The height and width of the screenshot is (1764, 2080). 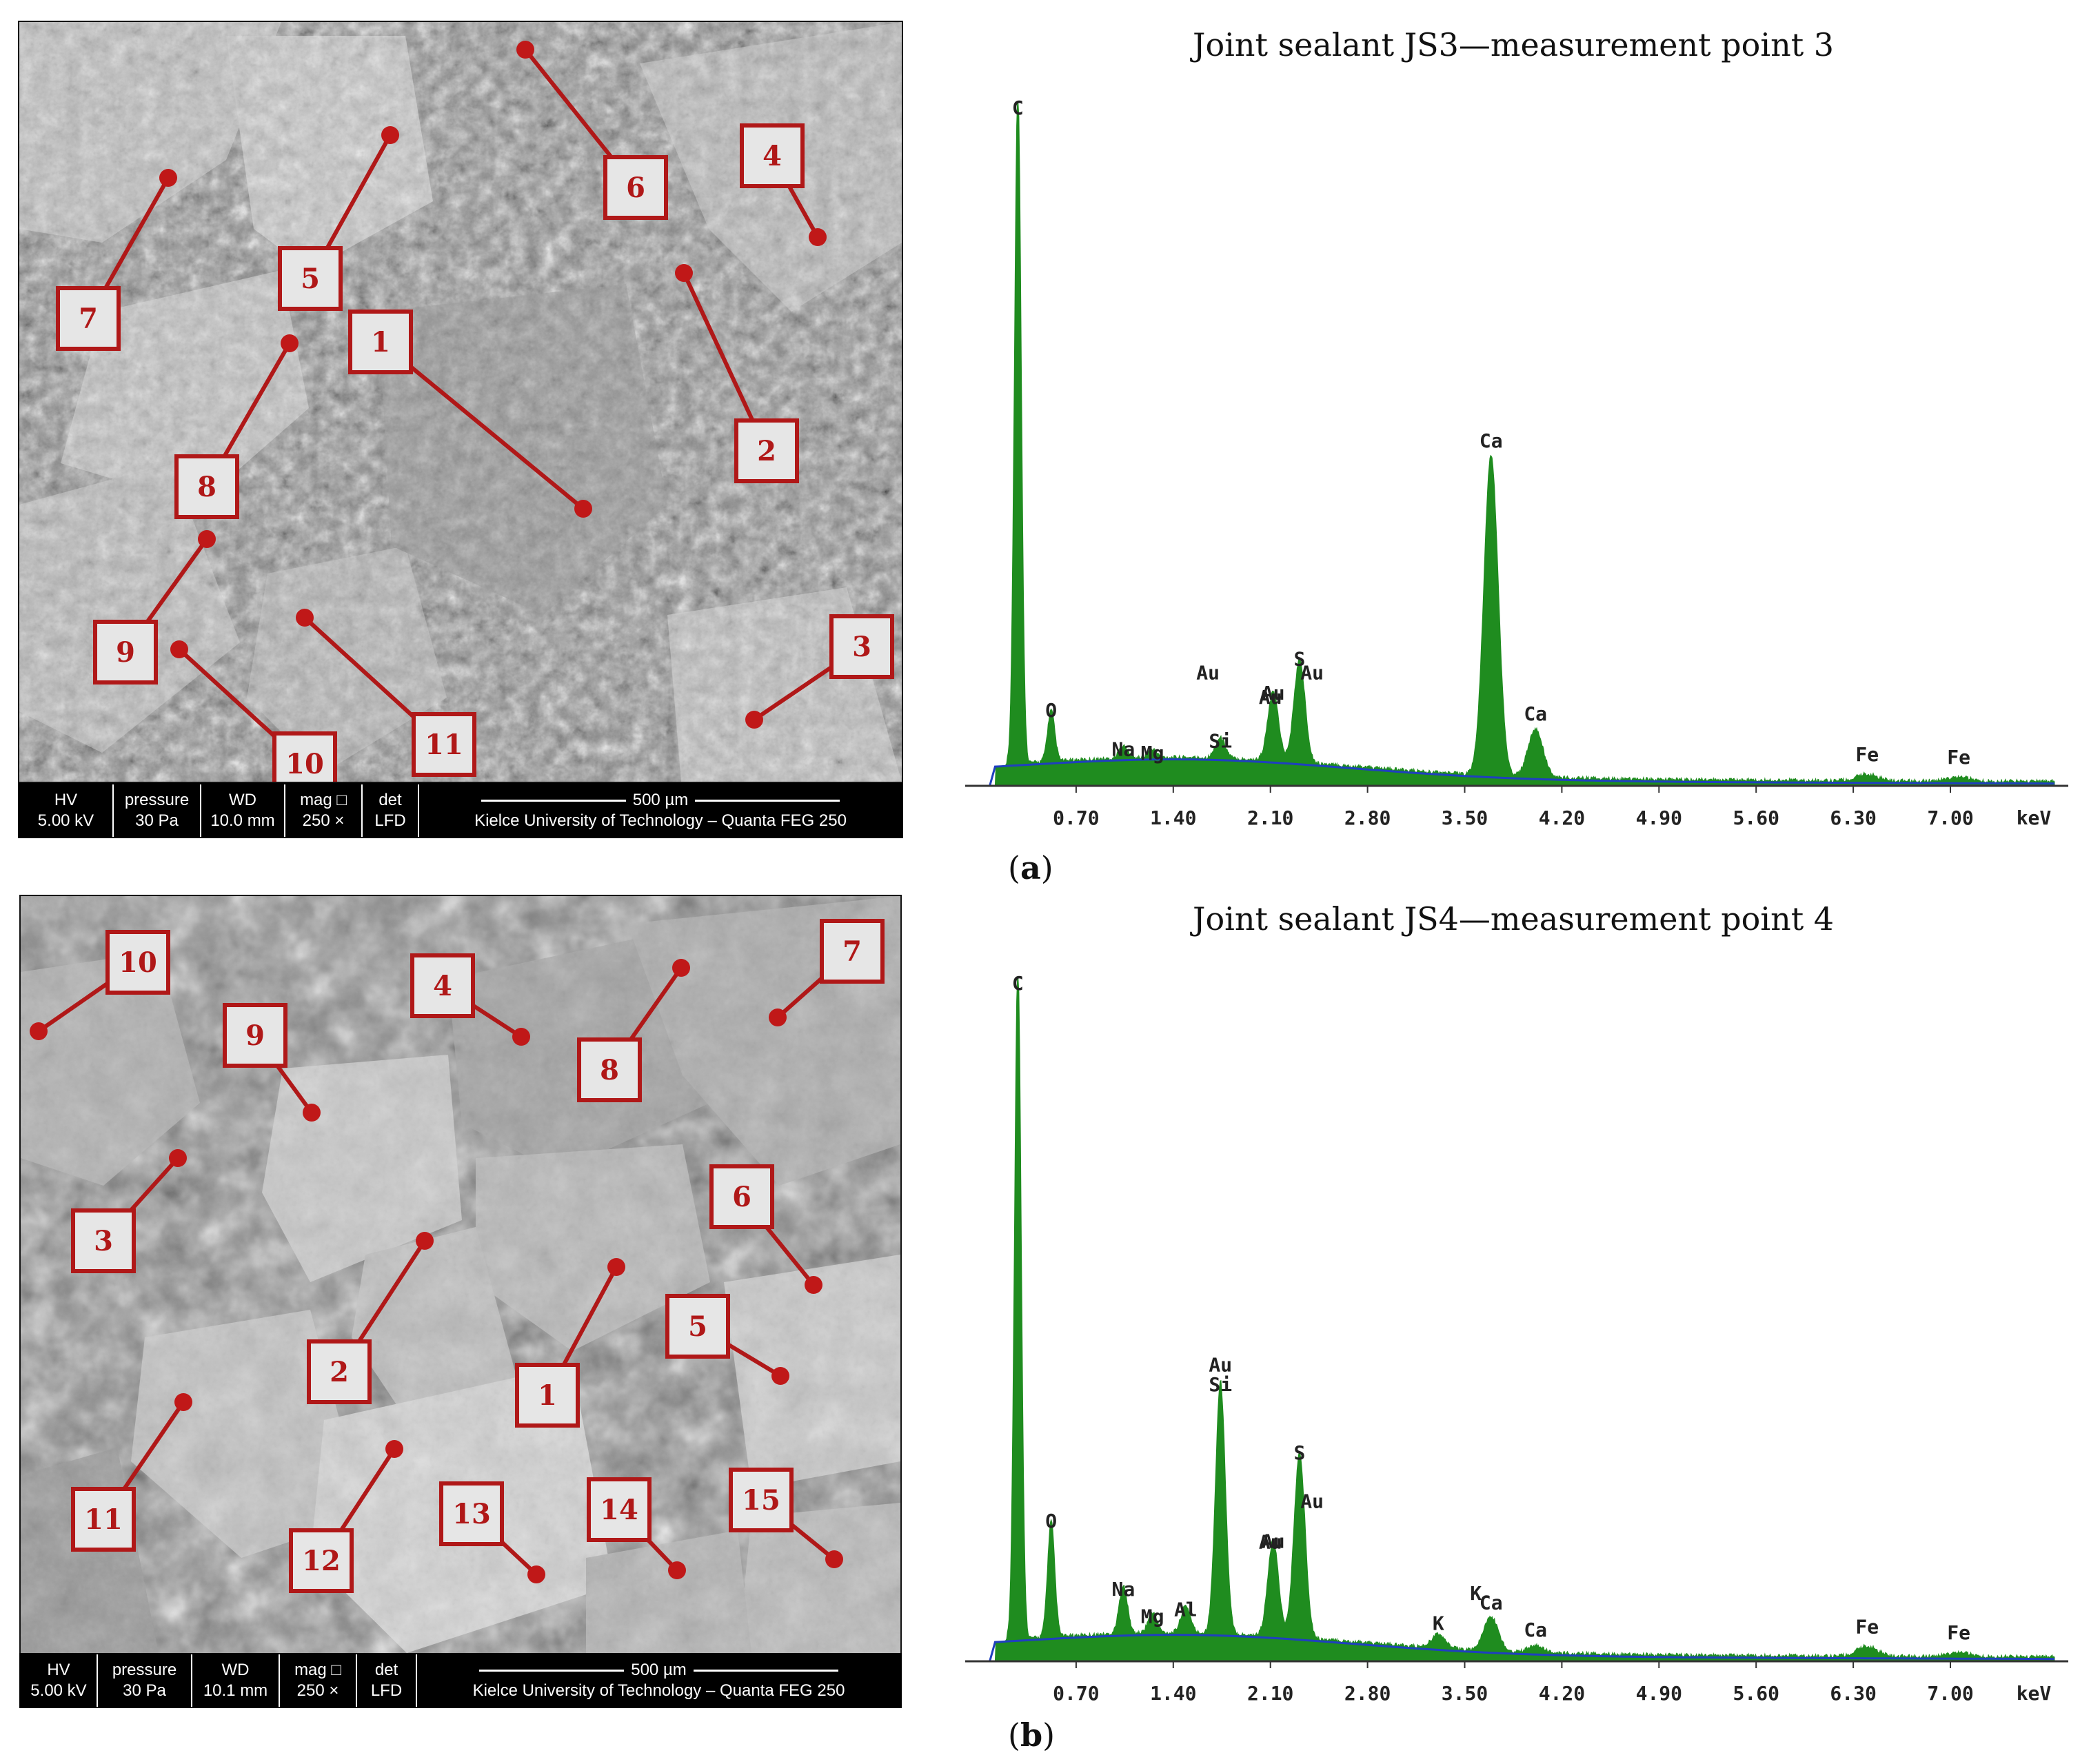 What do you see at coordinates (661, 800) in the screenshot?
I see `scale-bar: 500 µm` at bounding box center [661, 800].